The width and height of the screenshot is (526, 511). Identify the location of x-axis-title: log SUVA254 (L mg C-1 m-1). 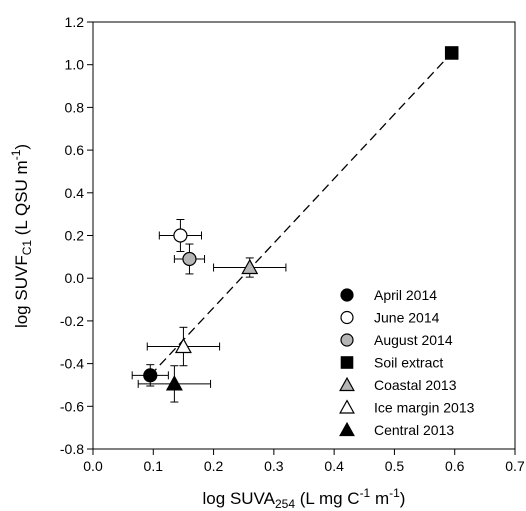
(304, 498).